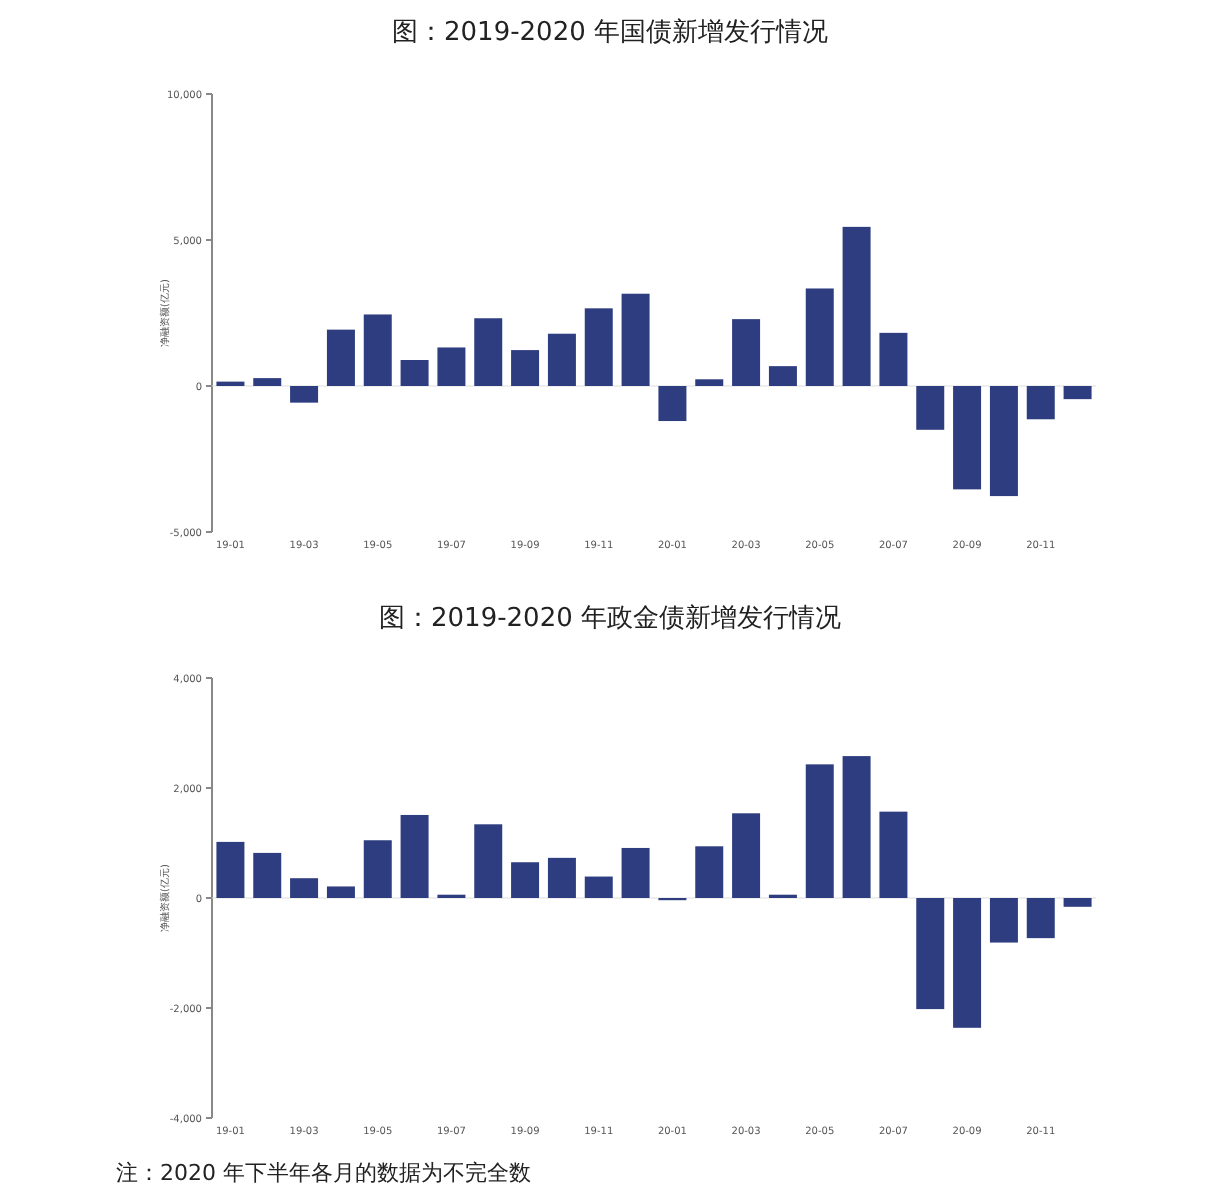  I want to click on chart-title: 图：2019-2020 年国债新增发行情况, so click(610, 33).